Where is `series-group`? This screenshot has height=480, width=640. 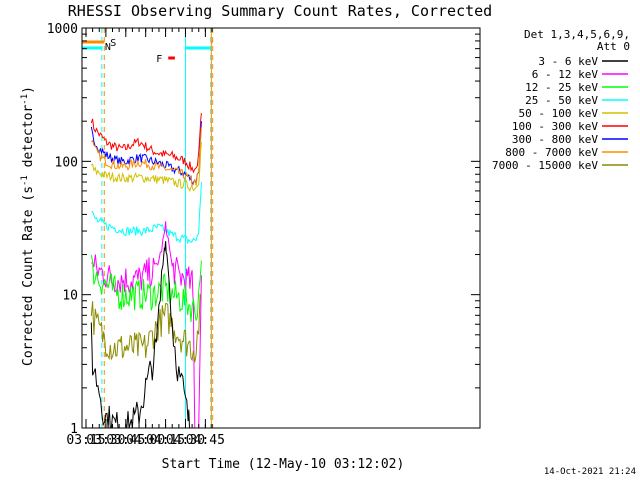 series-group is located at coordinates (146, 271).